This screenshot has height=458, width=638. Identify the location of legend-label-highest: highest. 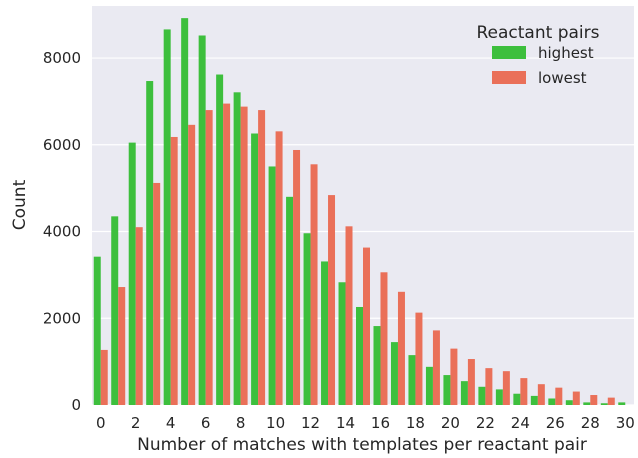
(566, 53).